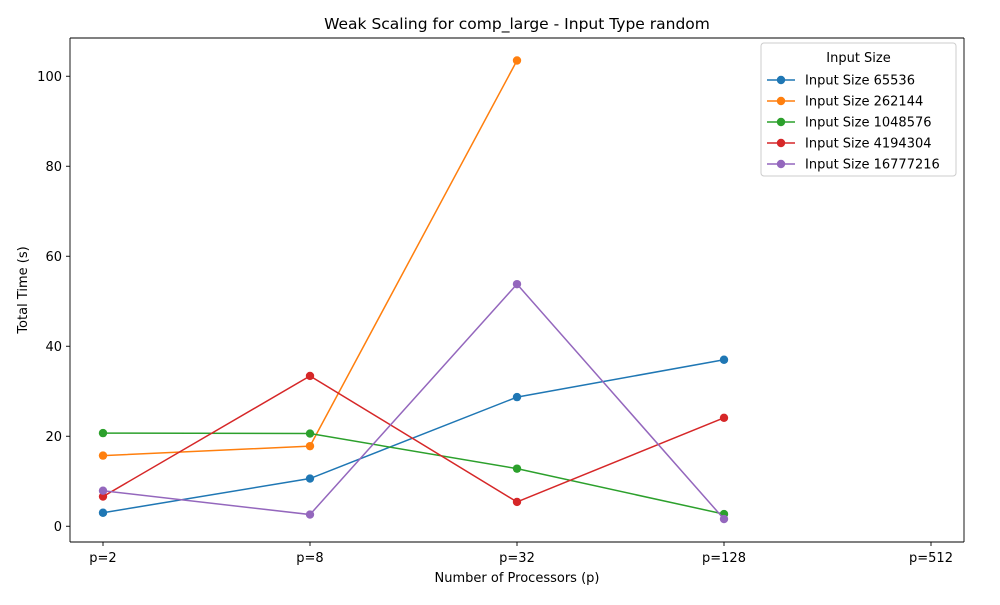  I want to click on legend-item: Input Size 65536, so click(841, 81).